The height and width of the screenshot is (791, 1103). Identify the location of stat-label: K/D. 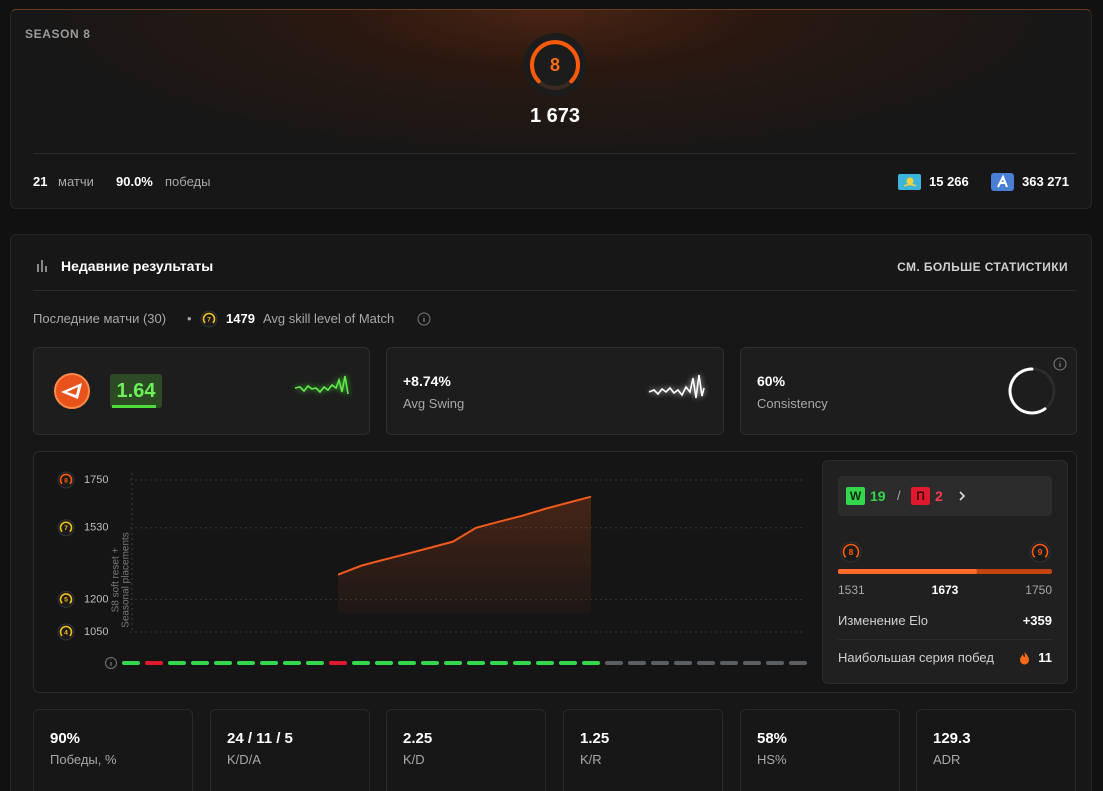
(414, 759).